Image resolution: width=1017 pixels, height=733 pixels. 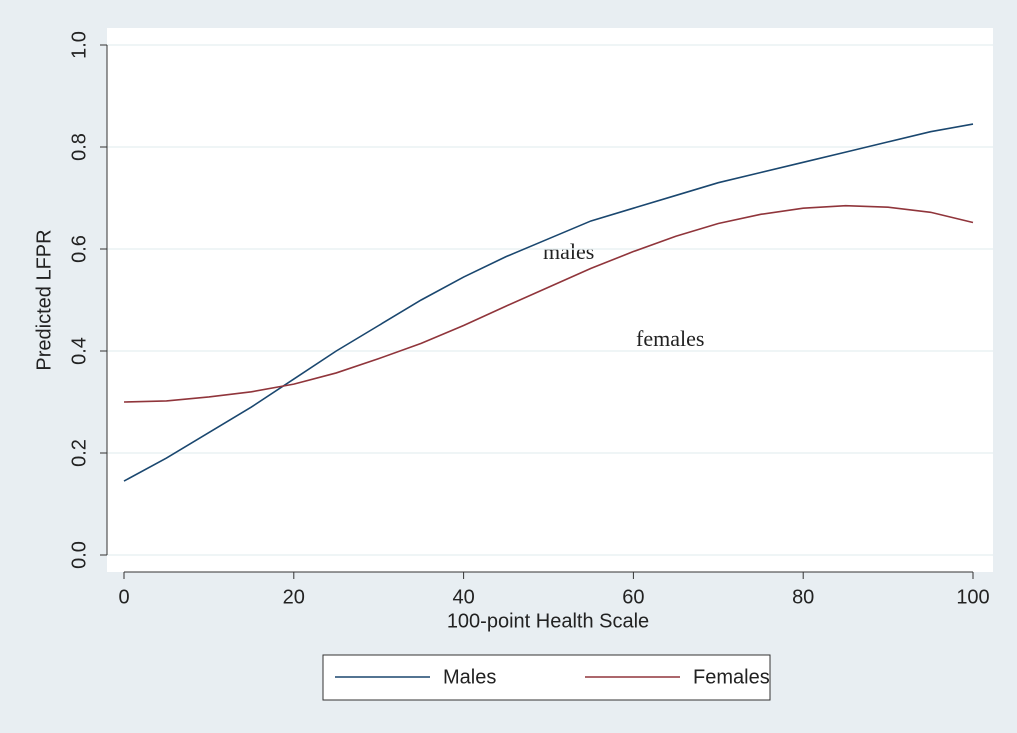 What do you see at coordinates (79, 351) in the screenshot?
I see `y-tick-label: 0.4` at bounding box center [79, 351].